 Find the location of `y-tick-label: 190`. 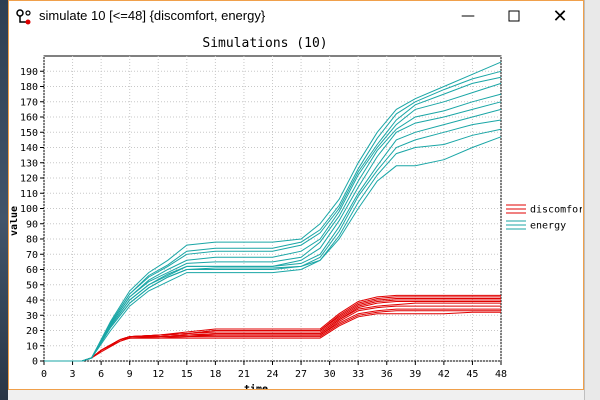

y-tick-label: 190 is located at coordinates (29, 72).